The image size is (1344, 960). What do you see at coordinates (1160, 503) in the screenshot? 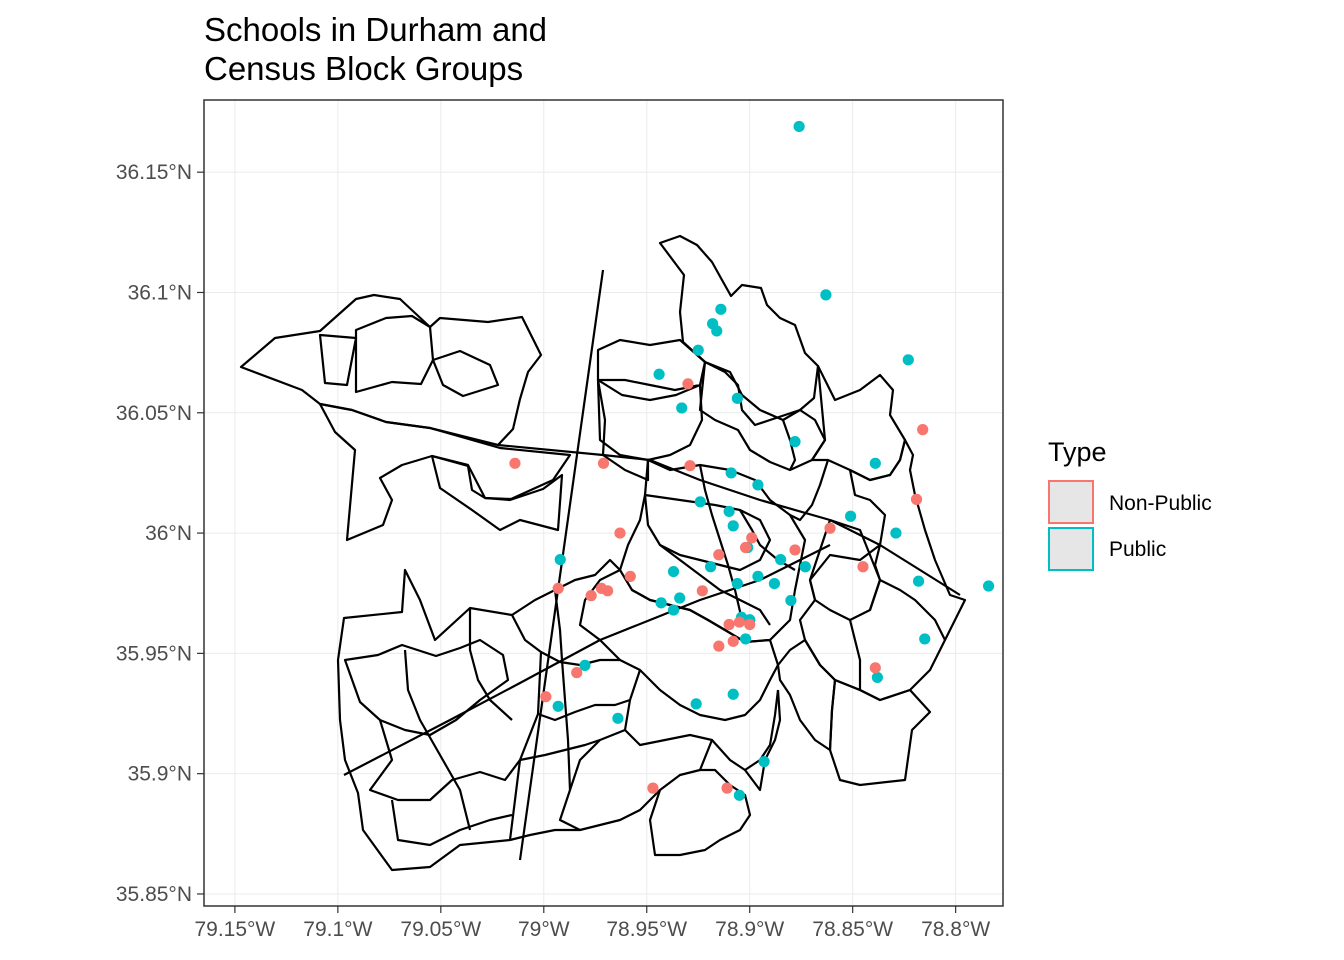
I see `legend-label-non-public: Non-Public` at bounding box center [1160, 503].